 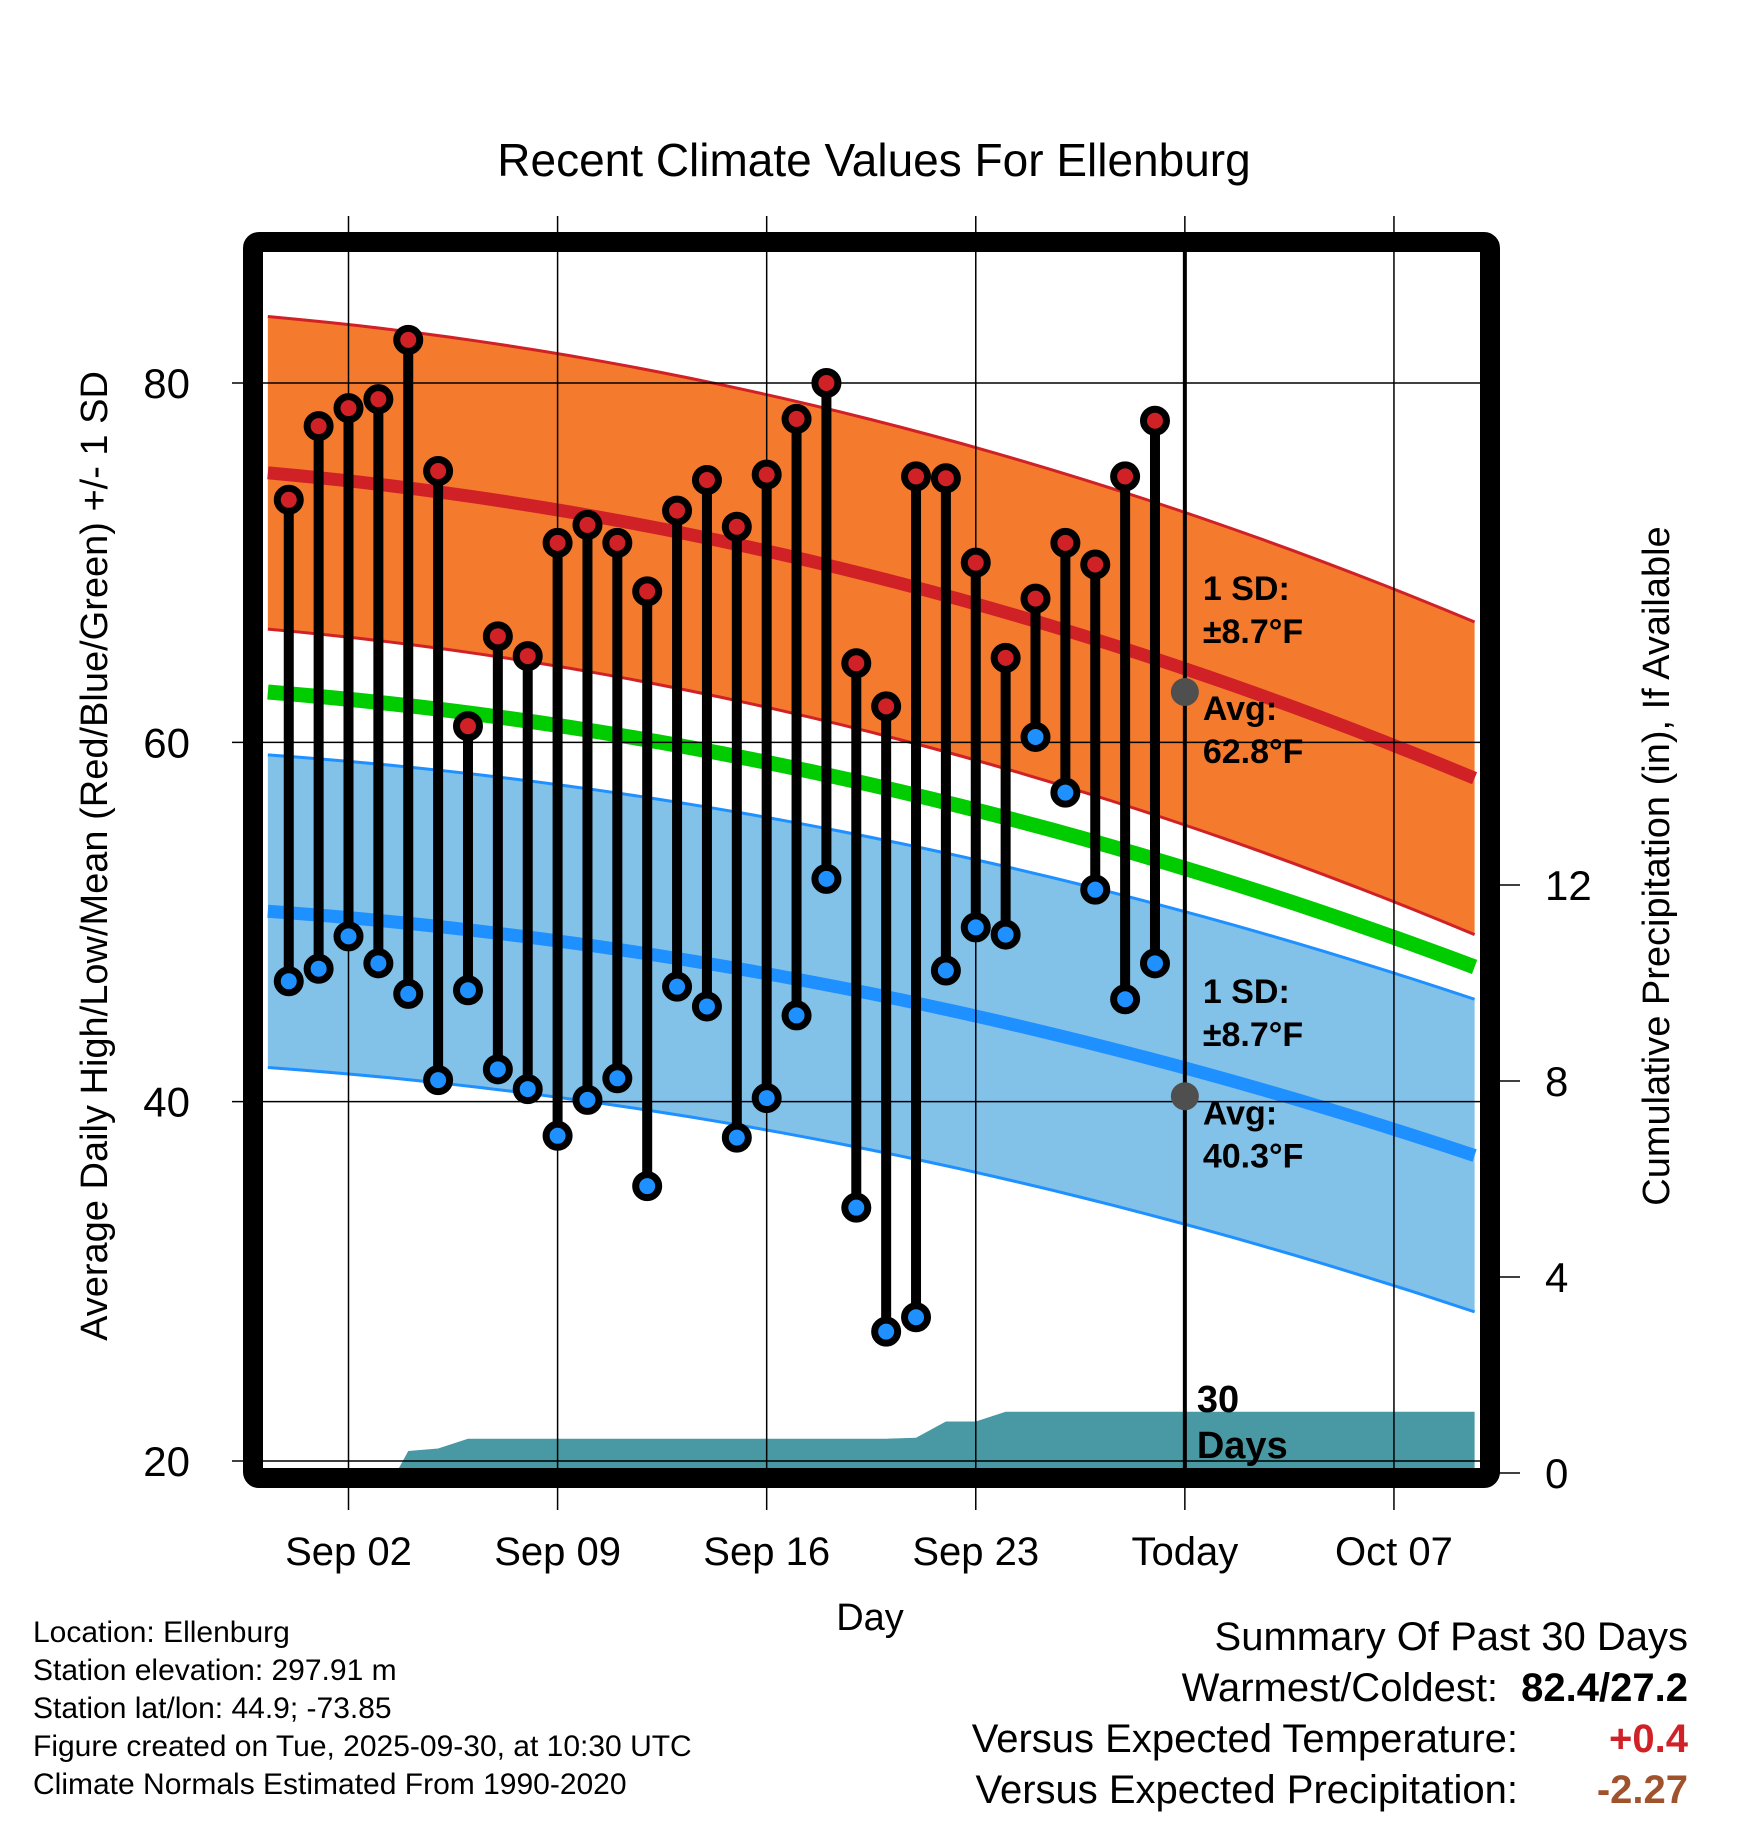 What do you see at coordinates (1184, 692) in the screenshot?
I see `high-avg-marker` at bounding box center [1184, 692].